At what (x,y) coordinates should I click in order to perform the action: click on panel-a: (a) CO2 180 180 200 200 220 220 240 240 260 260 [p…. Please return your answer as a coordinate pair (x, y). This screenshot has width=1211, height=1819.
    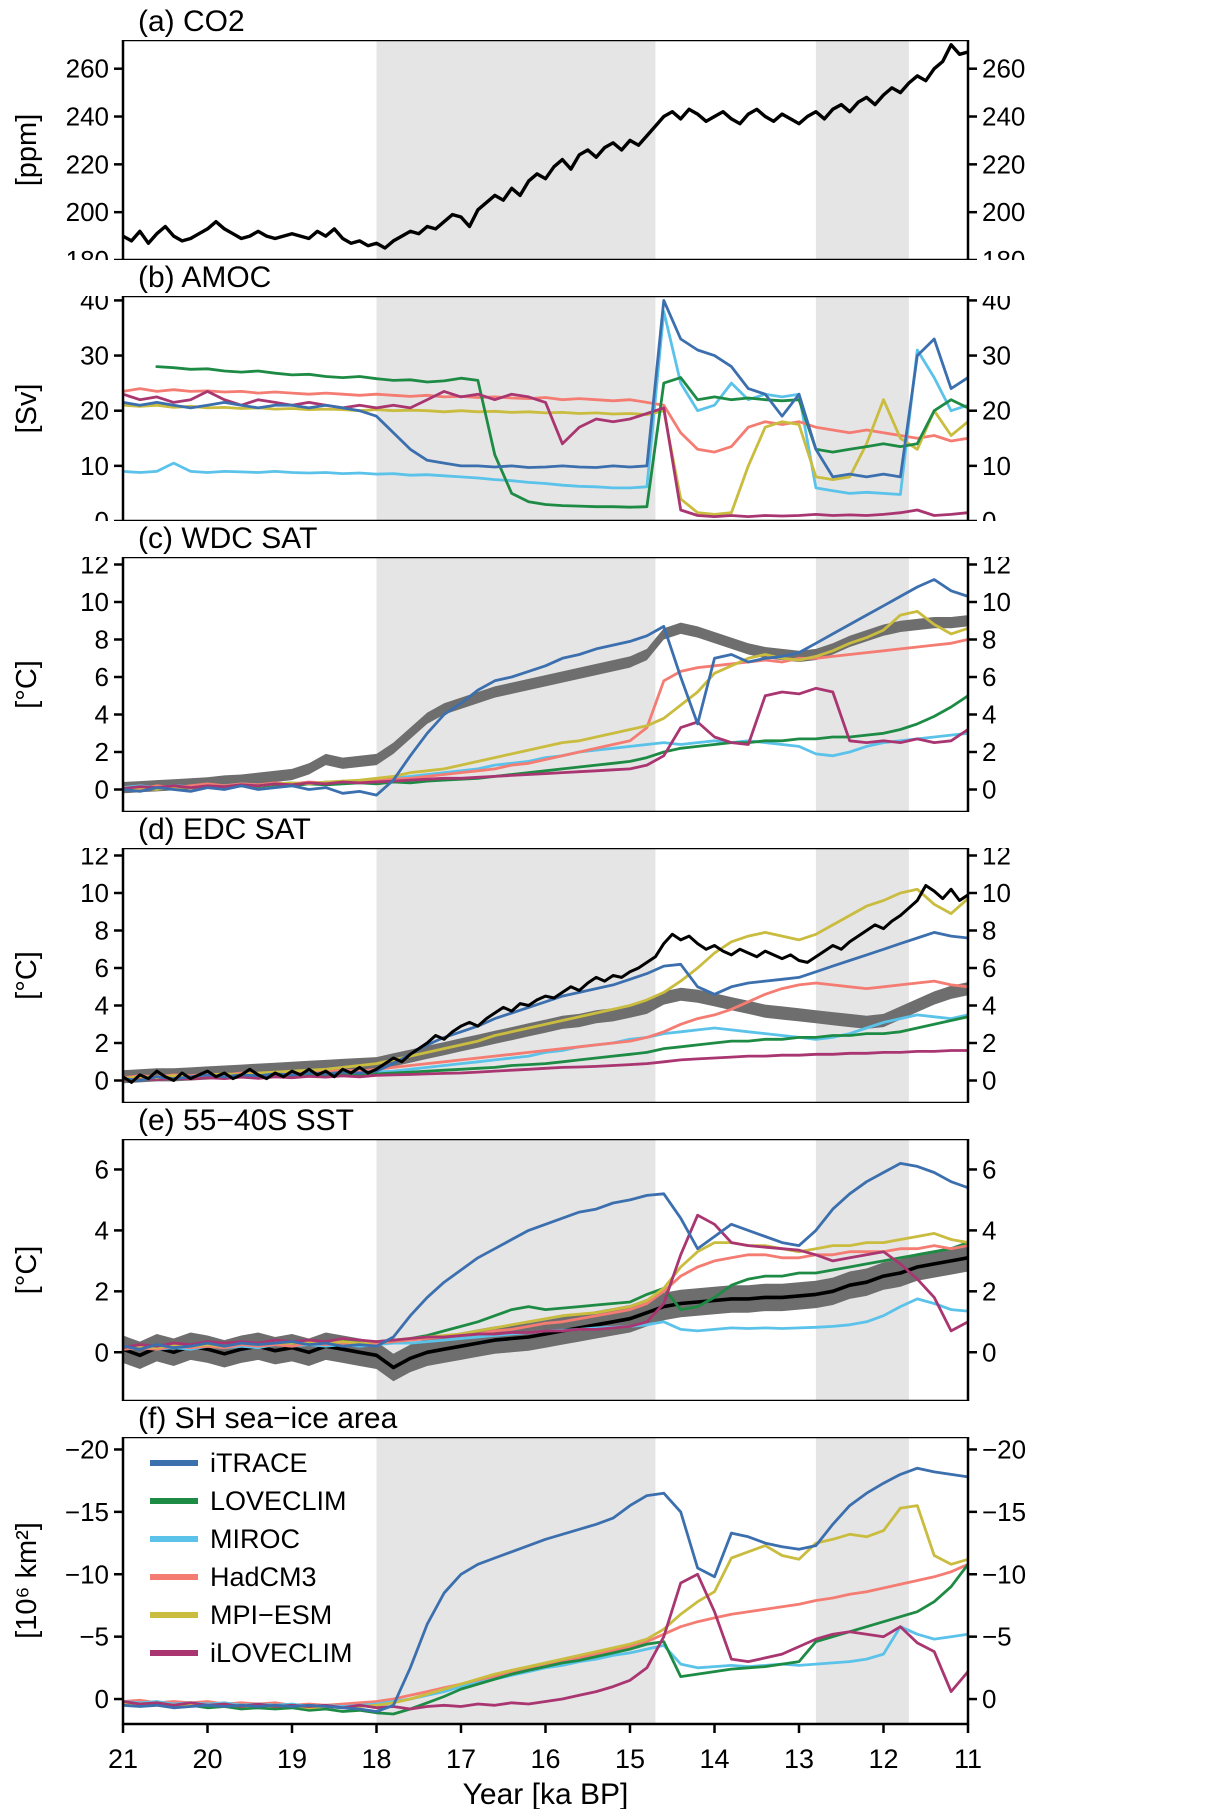
    Looking at the image, I should click on (605, 132).